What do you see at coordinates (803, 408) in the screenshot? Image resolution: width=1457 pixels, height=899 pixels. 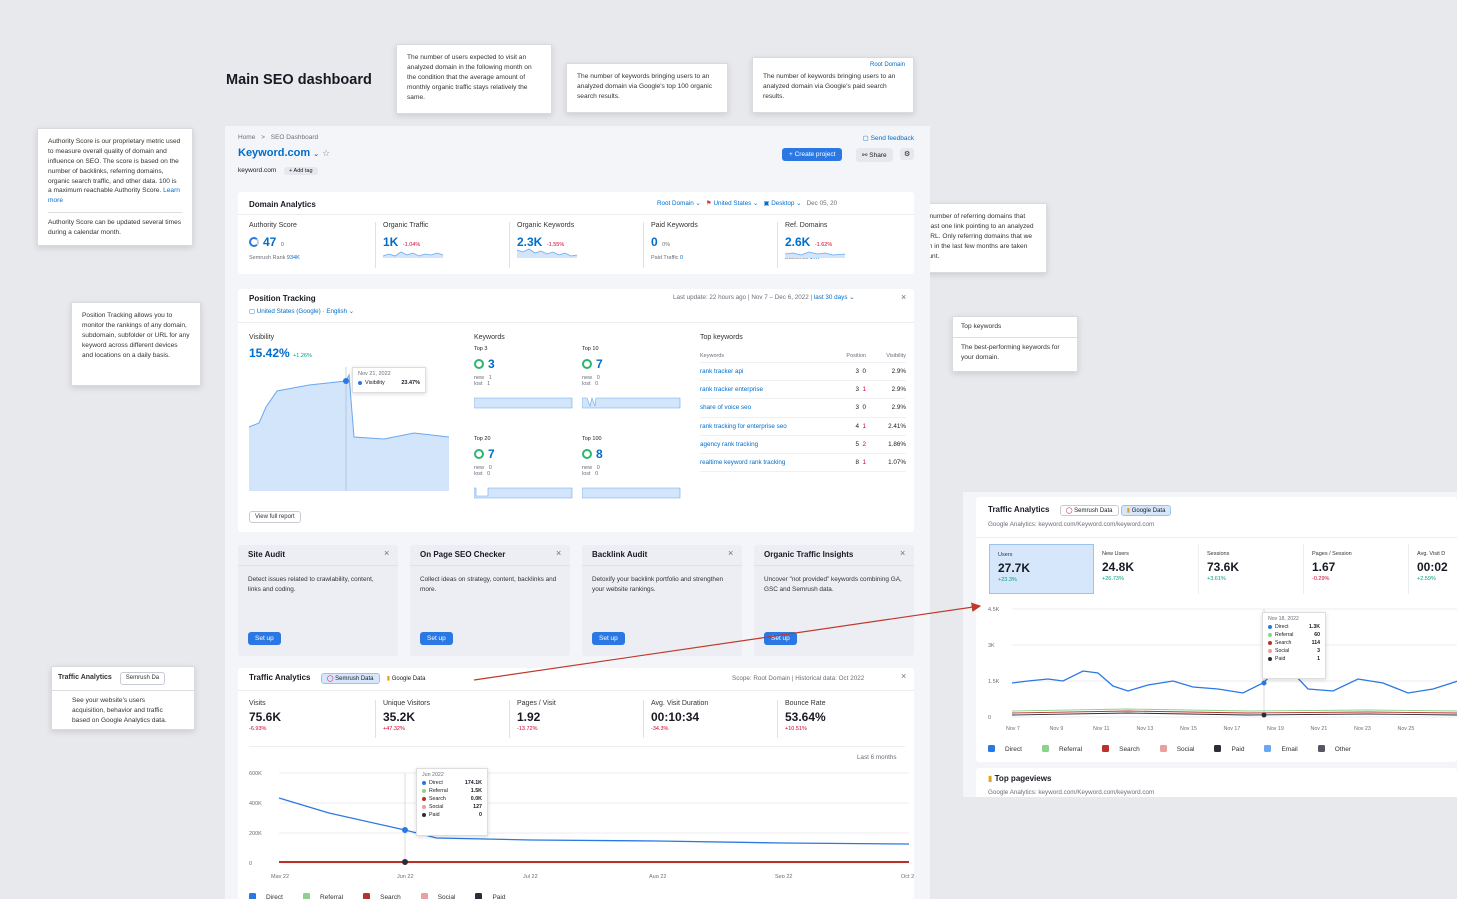 I see `keyword-row: share of voice seo 3 0 2.9%` at bounding box center [803, 408].